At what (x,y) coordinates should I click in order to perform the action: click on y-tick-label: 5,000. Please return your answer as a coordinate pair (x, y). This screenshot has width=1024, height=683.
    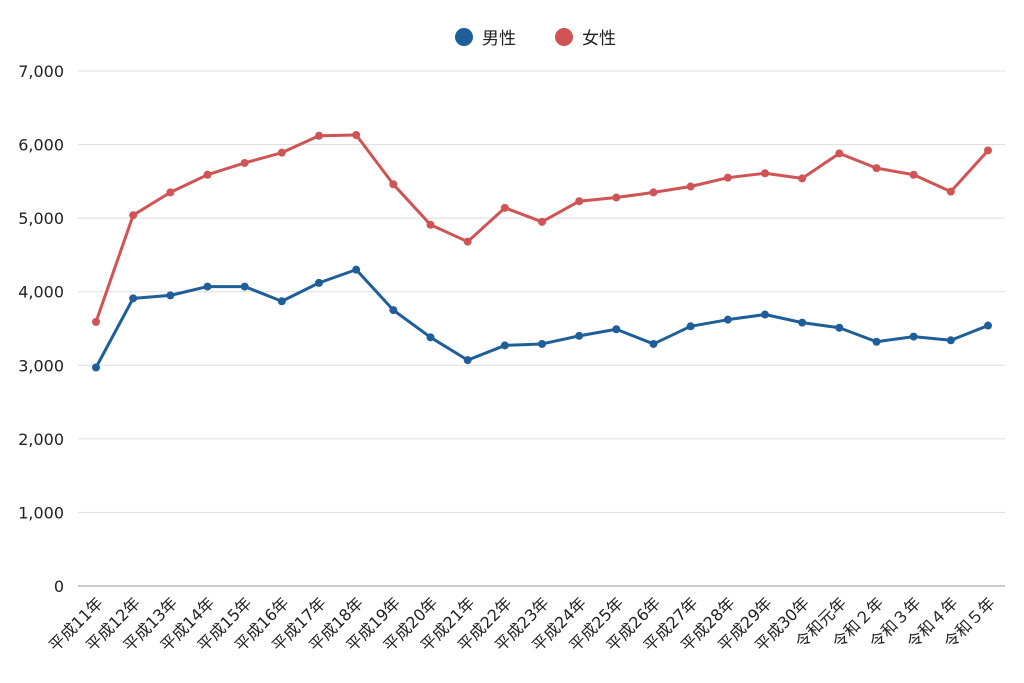
    Looking at the image, I should click on (41, 218).